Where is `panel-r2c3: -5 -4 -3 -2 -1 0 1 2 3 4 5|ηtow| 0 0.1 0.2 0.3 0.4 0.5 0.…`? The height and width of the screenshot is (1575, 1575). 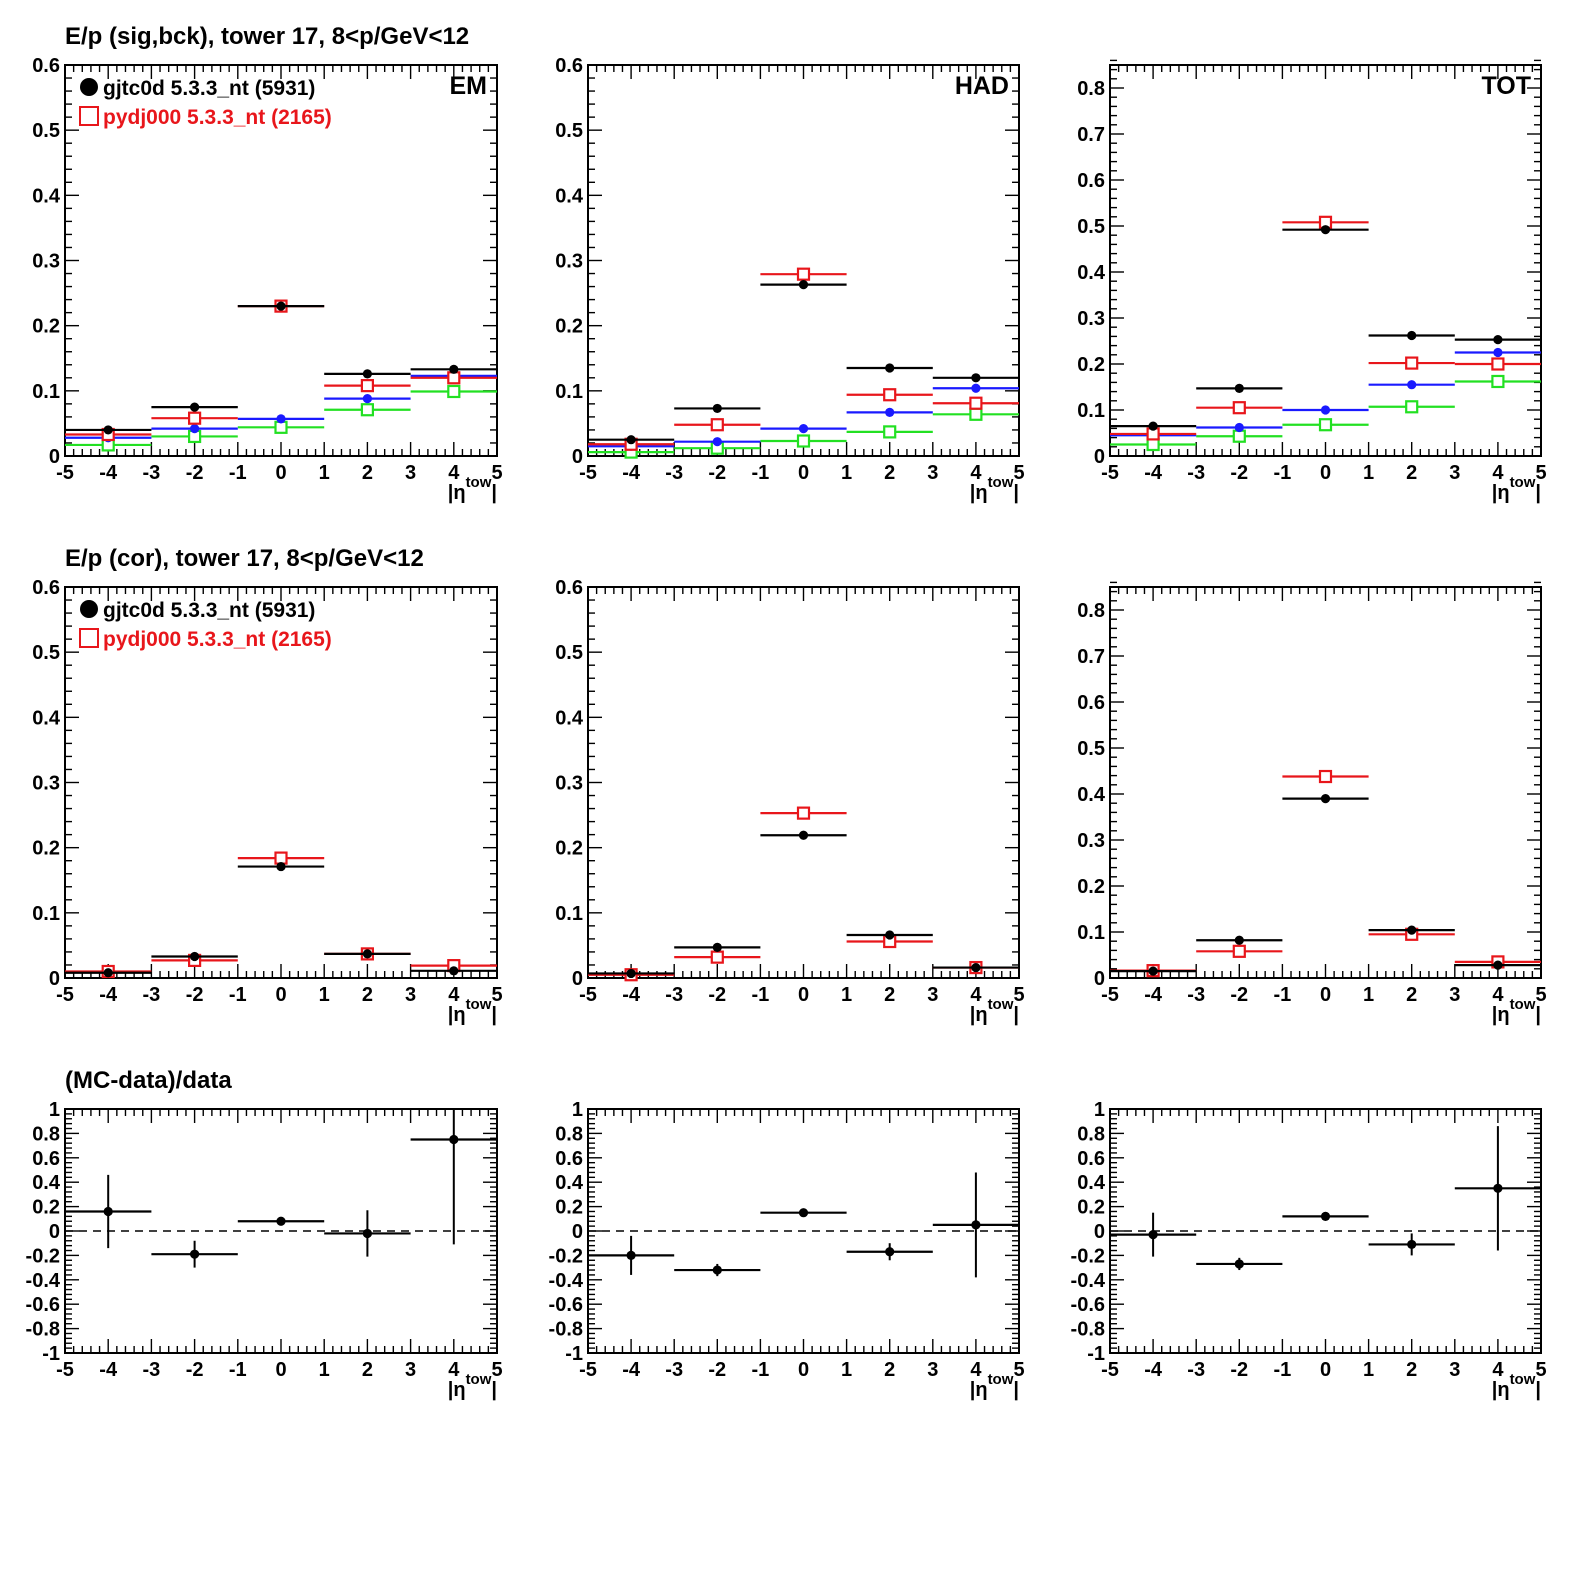 panel-r2c3: -5 -4 -3 -2 -1 0 1 2 3 4 5|ηtow| 0 0.1 0.2 0.3 0.4 0.5 0.… is located at coordinates (1312, 803).